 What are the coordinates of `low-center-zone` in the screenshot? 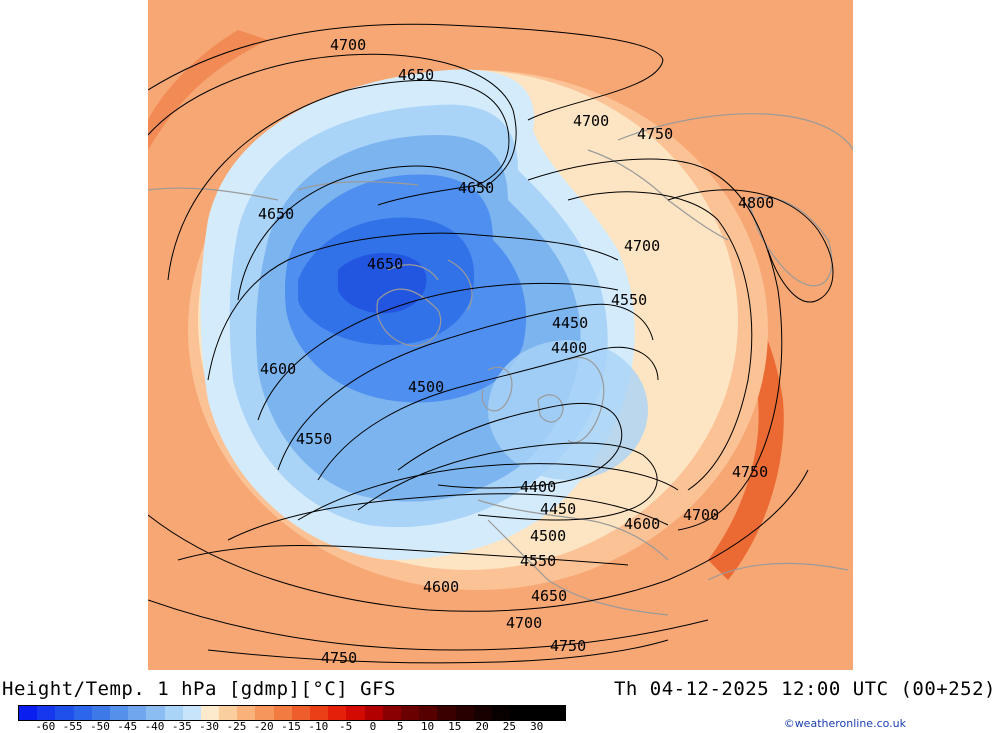 It's located at (568, 410).